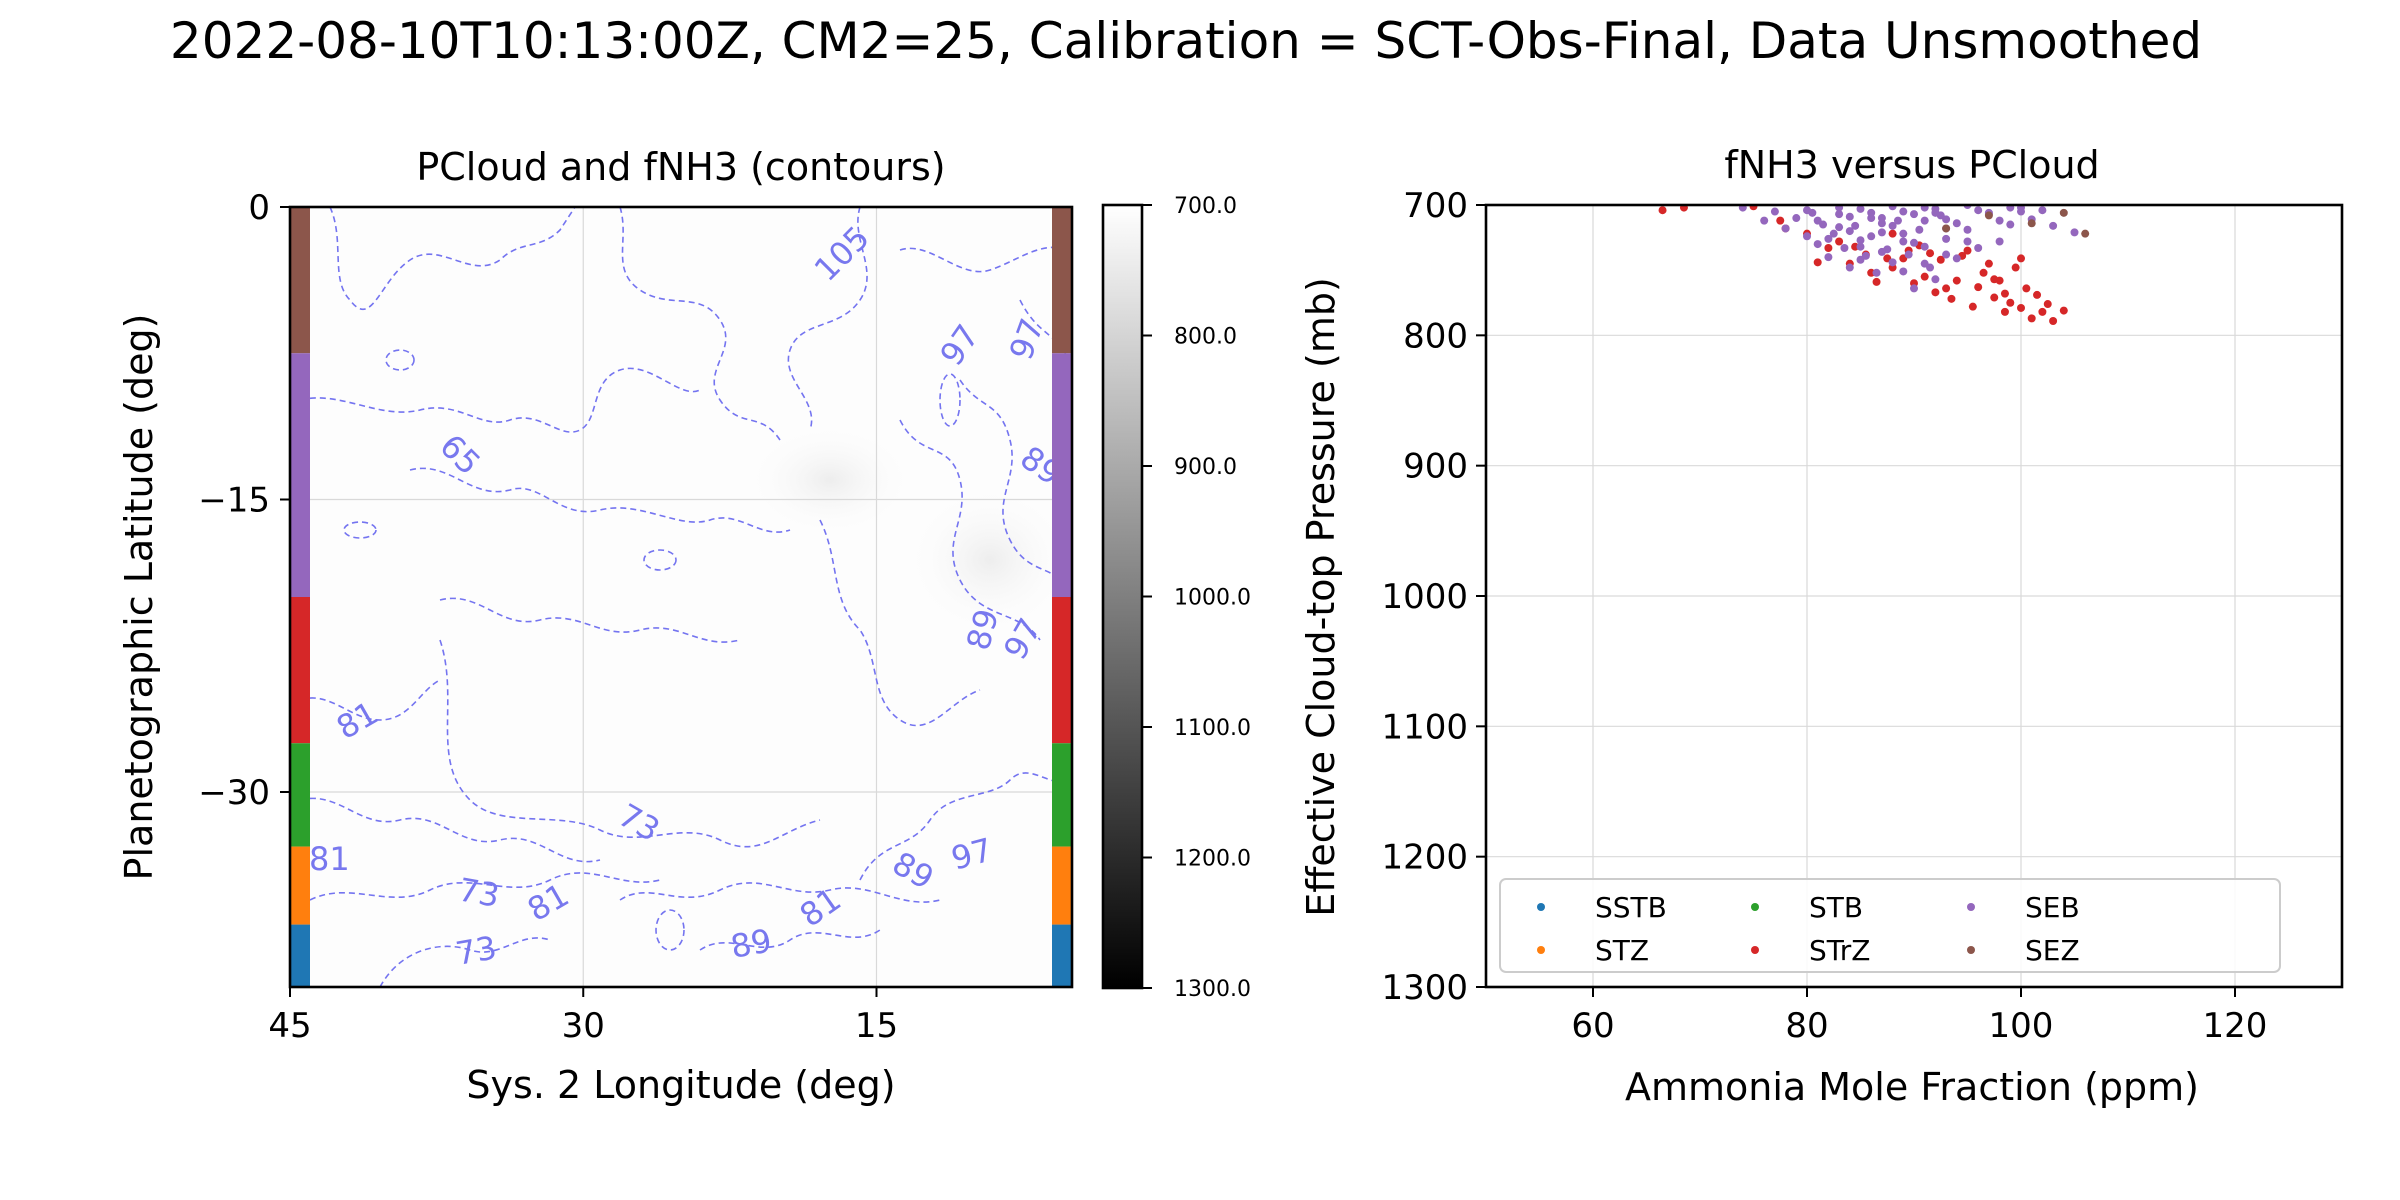  What do you see at coordinates (1755, 907) in the screenshot?
I see `legend-marker-stb` at bounding box center [1755, 907].